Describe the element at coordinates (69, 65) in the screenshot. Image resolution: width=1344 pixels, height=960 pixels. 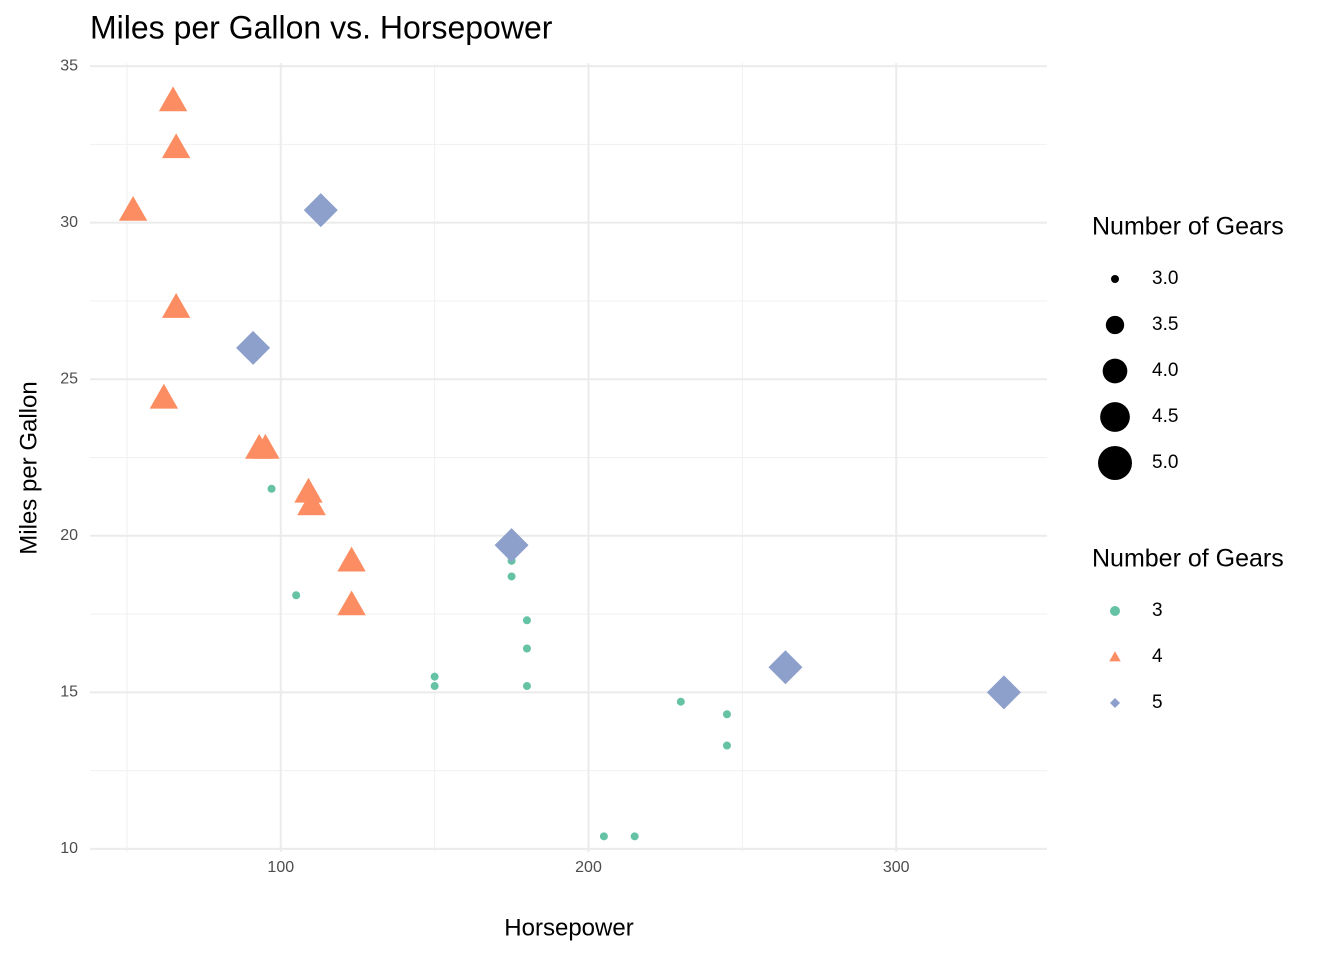
I see `y-tick-label: 35` at that location.